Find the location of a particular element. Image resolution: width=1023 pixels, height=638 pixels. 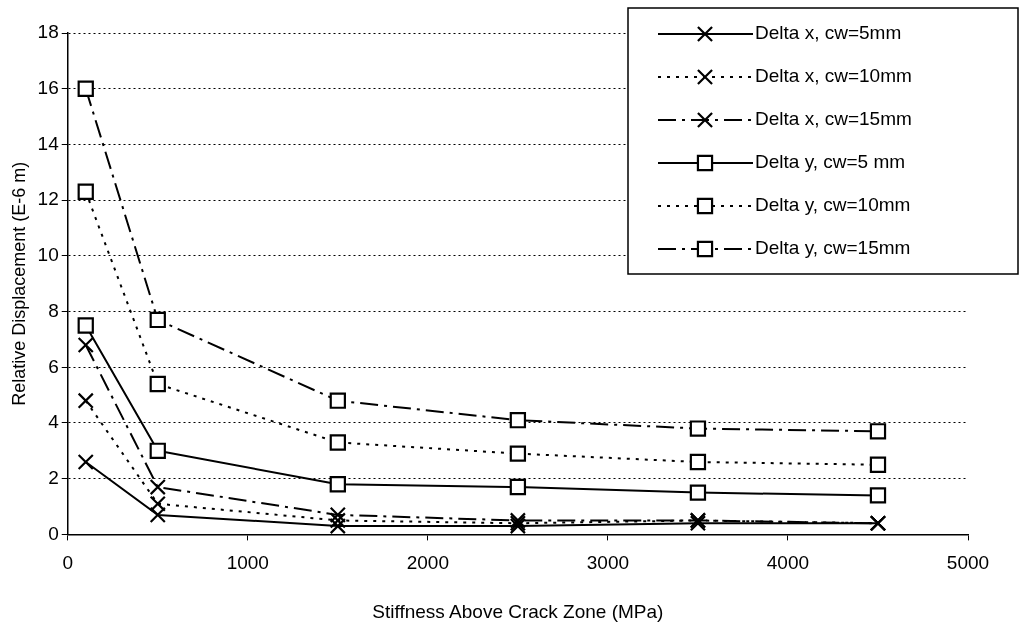

x-tick-label: 3000 is located at coordinates (608, 563).